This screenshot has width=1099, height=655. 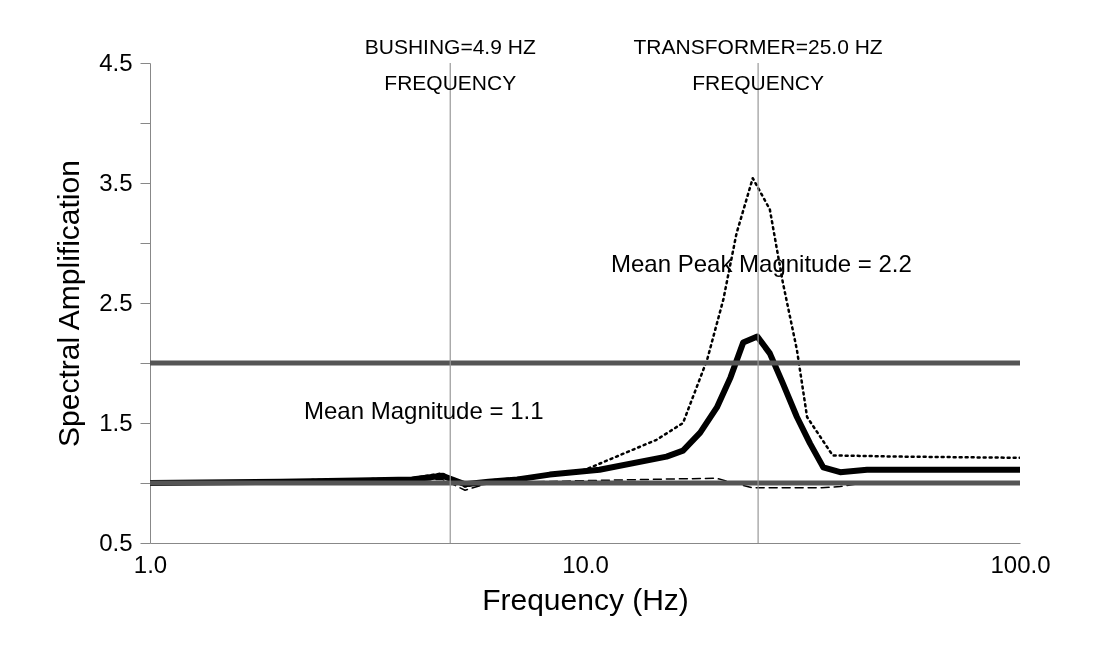 What do you see at coordinates (761, 263) in the screenshot?
I see `annotation: Mean Peak Magnitude = 2.2` at bounding box center [761, 263].